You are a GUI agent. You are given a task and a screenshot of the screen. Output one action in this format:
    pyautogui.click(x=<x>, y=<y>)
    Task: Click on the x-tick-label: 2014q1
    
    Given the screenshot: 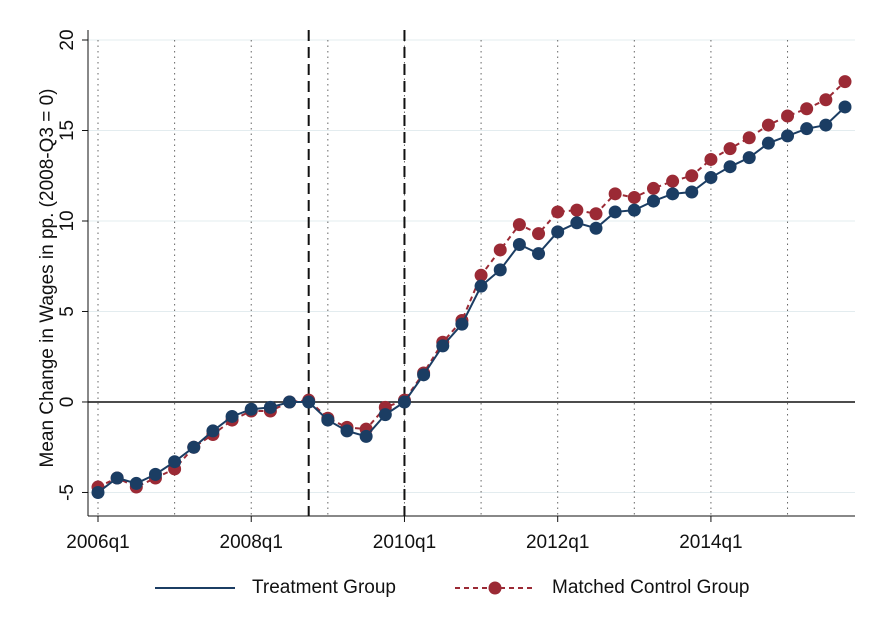 What is the action you would take?
    pyautogui.click(x=710, y=542)
    